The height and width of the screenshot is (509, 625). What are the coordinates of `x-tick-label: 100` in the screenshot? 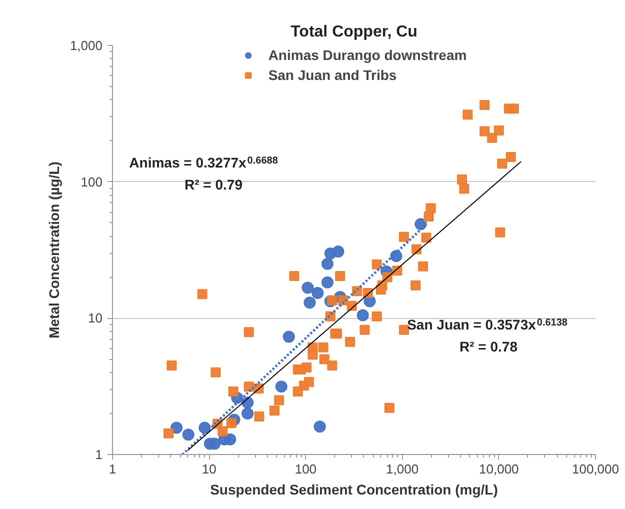 It's located at (305, 469).